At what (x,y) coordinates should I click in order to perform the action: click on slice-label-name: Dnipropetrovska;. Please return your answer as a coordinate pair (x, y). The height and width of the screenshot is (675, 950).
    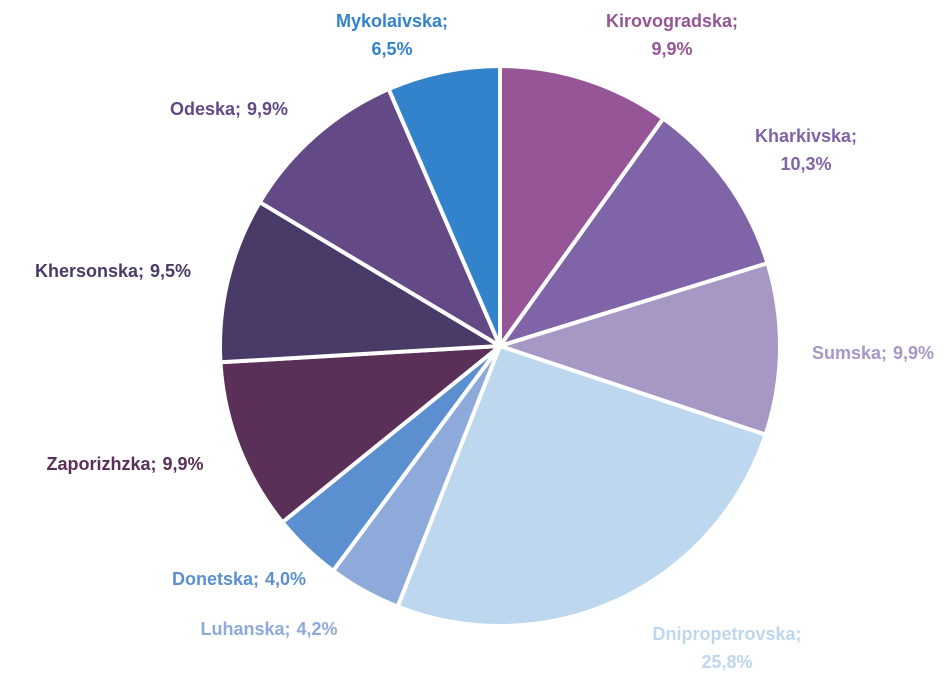
    Looking at the image, I should click on (726, 634).